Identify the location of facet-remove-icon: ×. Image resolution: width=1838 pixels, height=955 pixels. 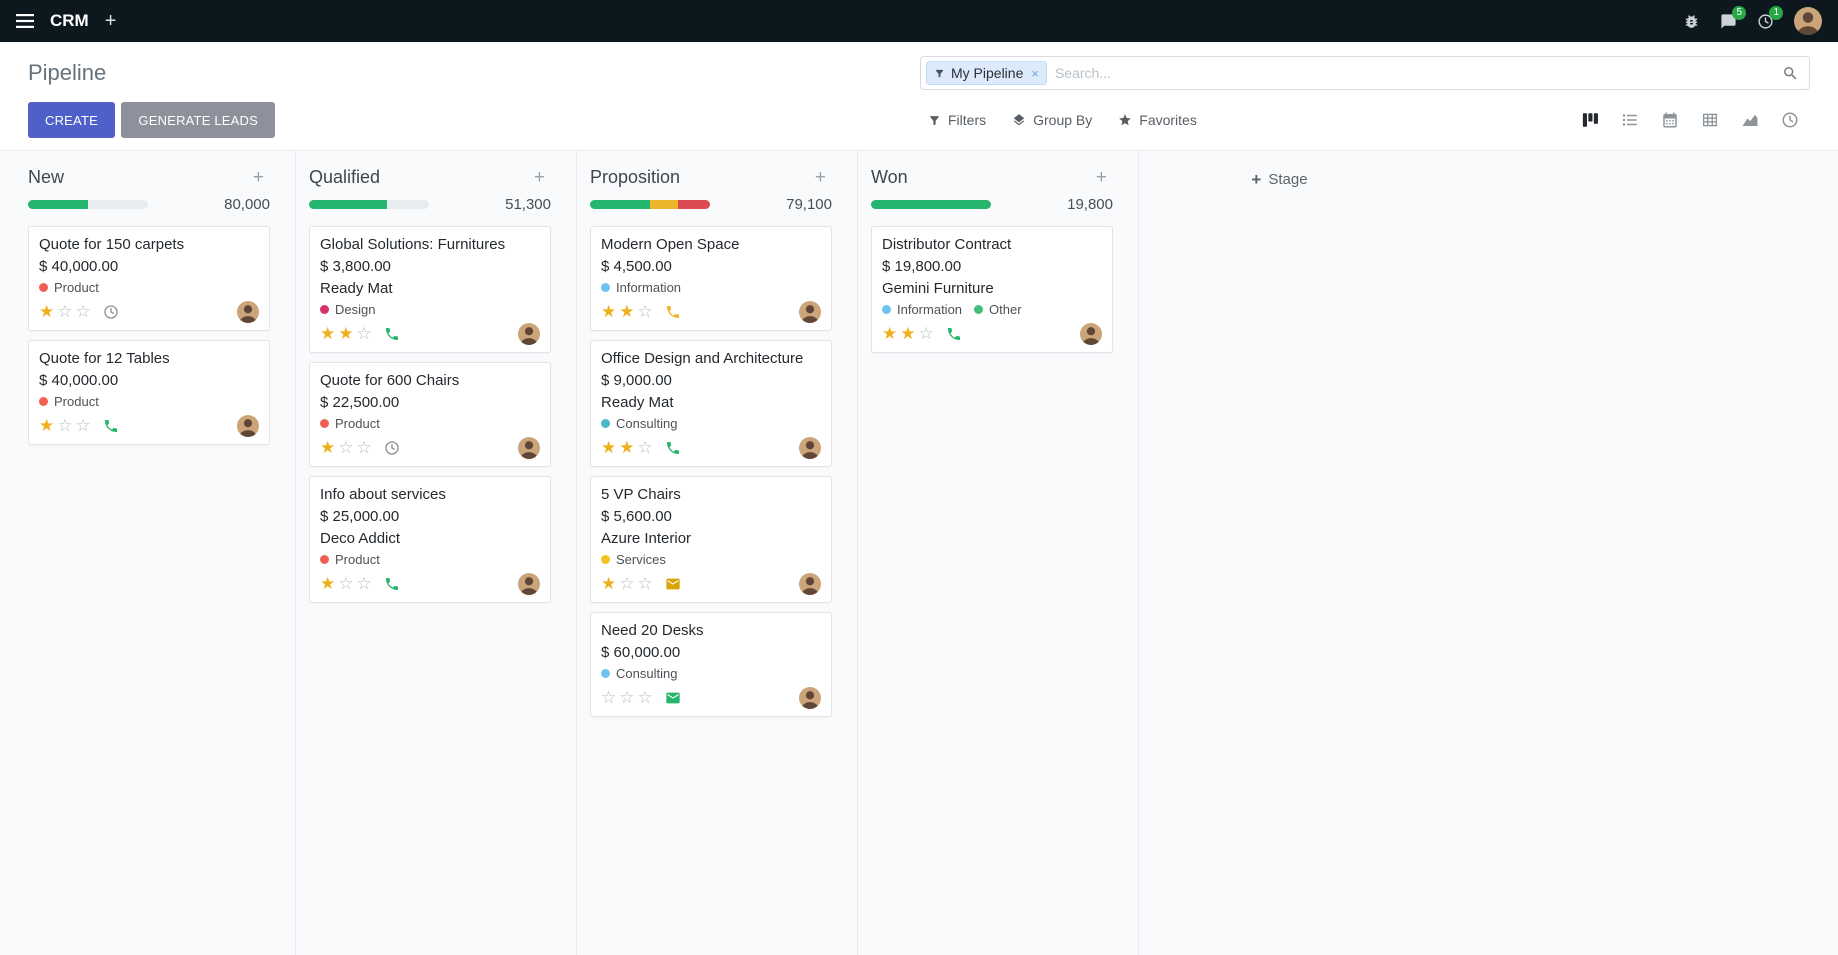
(1035, 73).